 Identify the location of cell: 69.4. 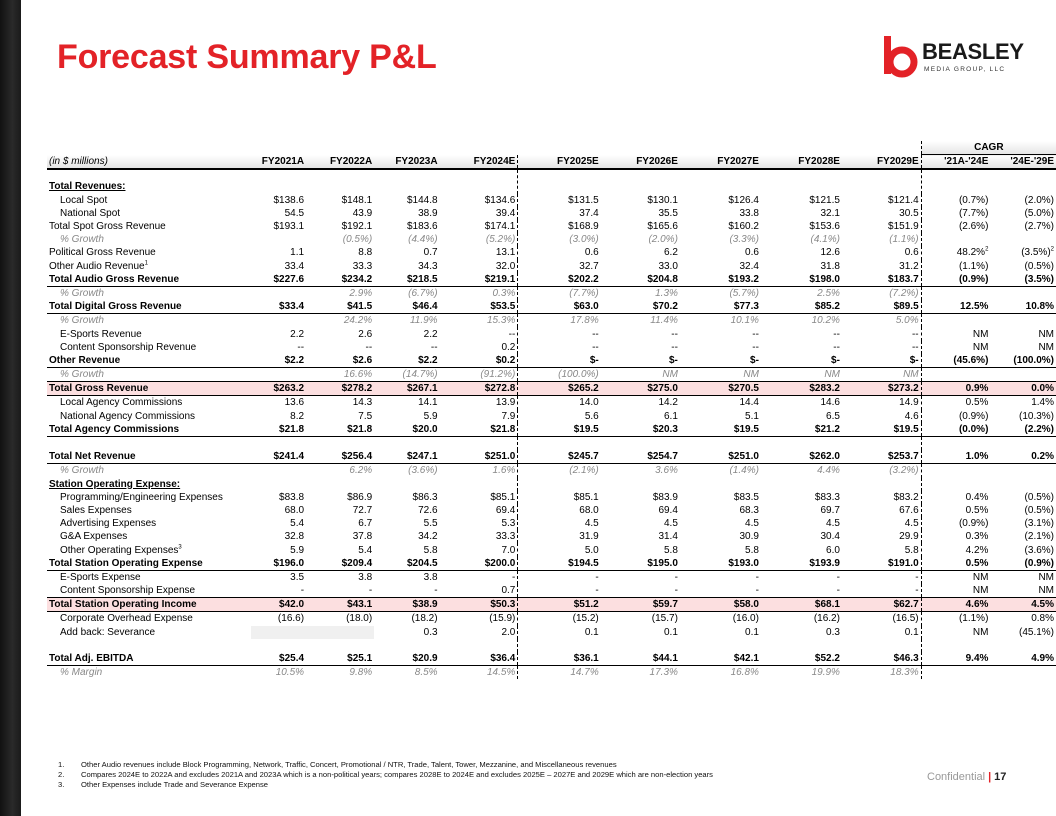
(479, 510).